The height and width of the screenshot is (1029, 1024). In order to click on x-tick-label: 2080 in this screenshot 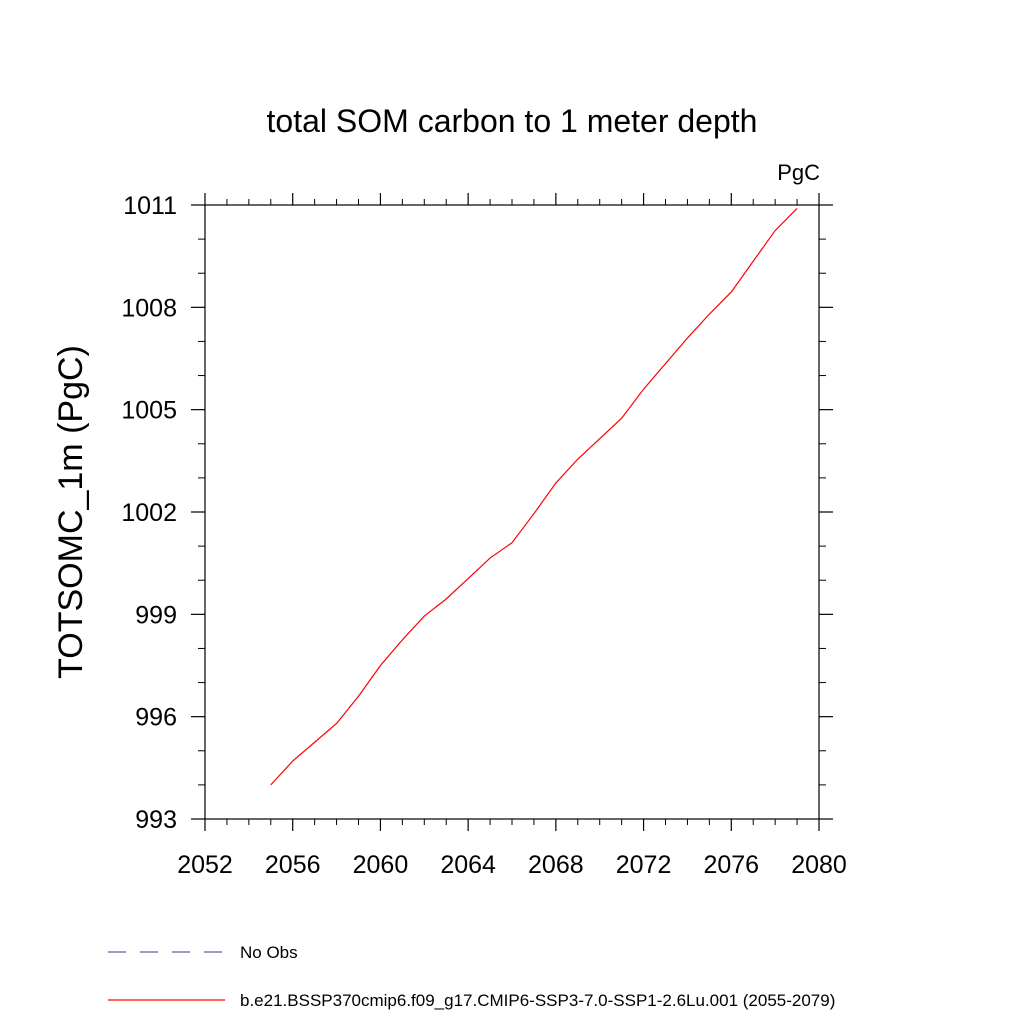, I will do `click(819, 865)`.